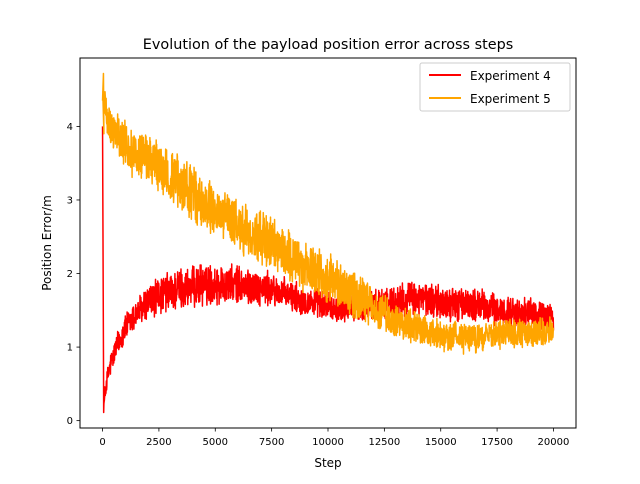 The image size is (640, 484). Describe the element at coordinates (70, 201) in the screenshot. I see `y-tick-label: 3` at that location.